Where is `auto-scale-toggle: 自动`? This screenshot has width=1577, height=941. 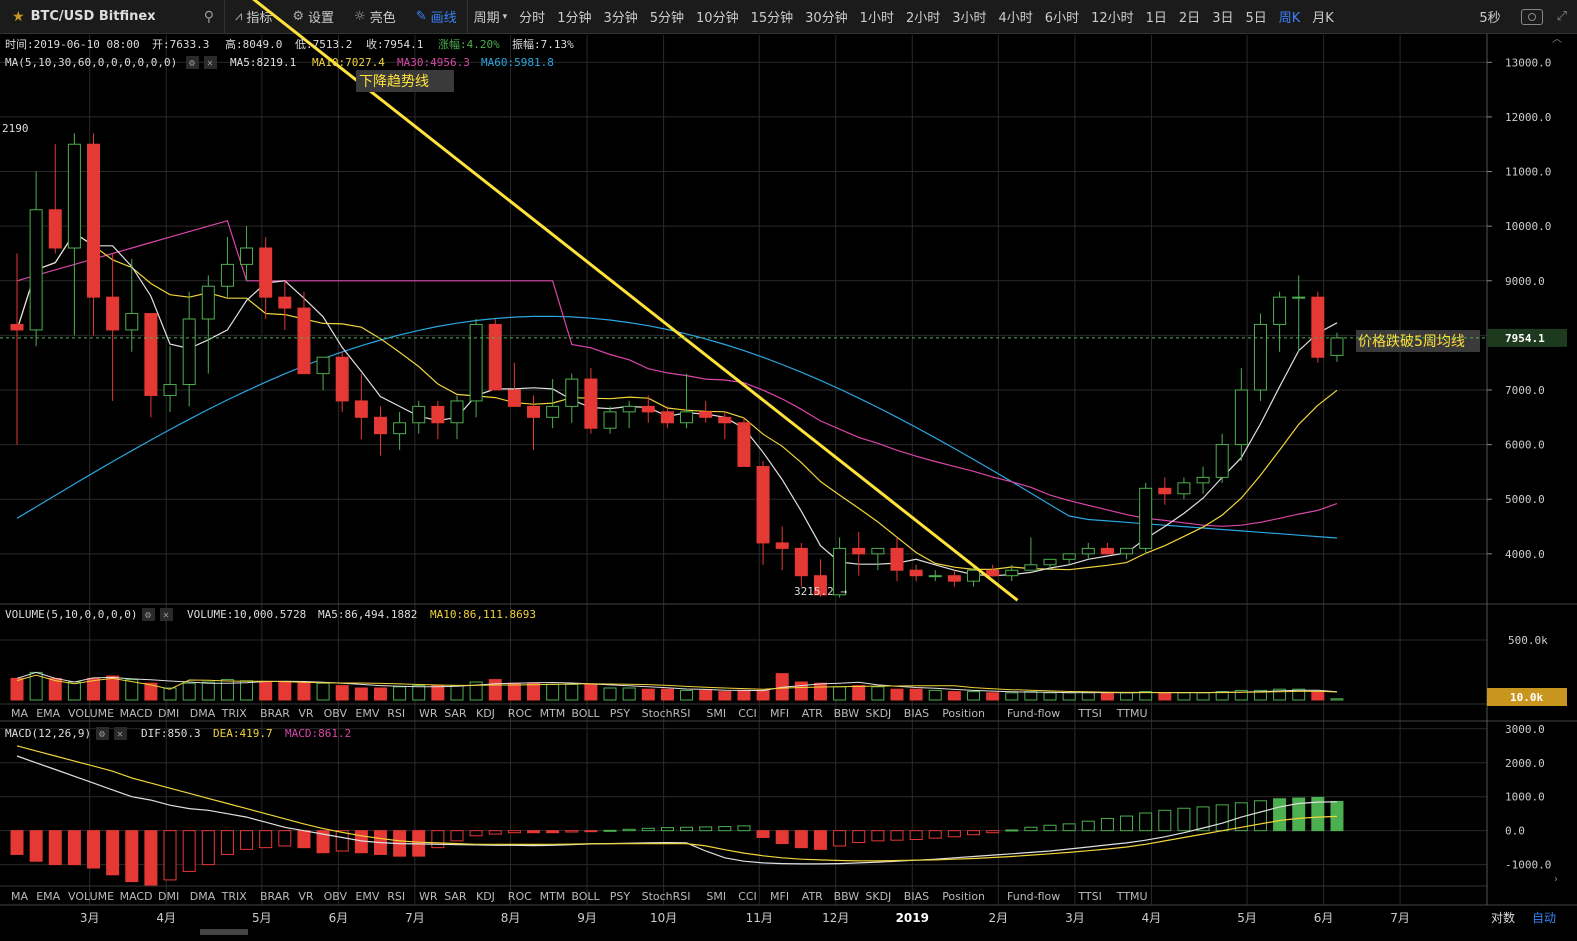
auto-scale-toggle: 自动 is located at coordinates (1544, 918).